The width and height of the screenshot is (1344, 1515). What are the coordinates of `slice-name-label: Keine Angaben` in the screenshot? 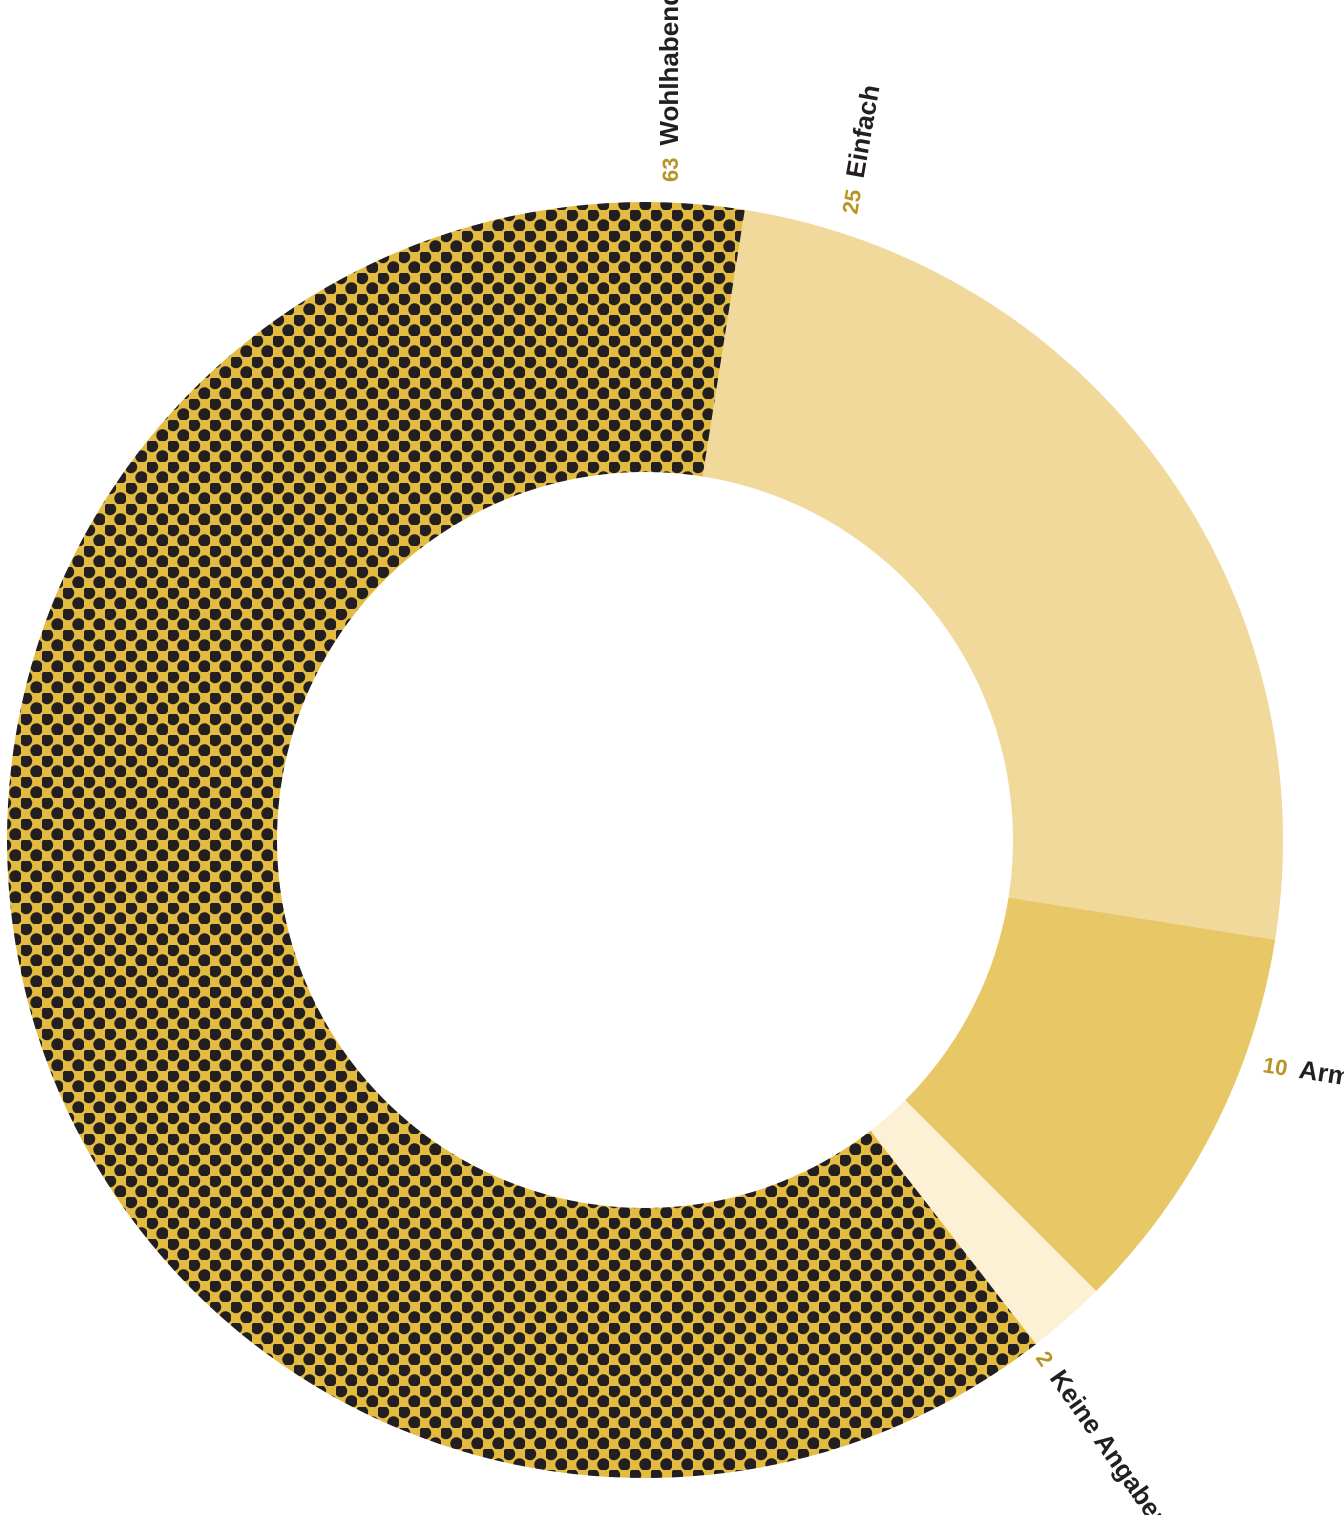 It's located at (1110, 1439).